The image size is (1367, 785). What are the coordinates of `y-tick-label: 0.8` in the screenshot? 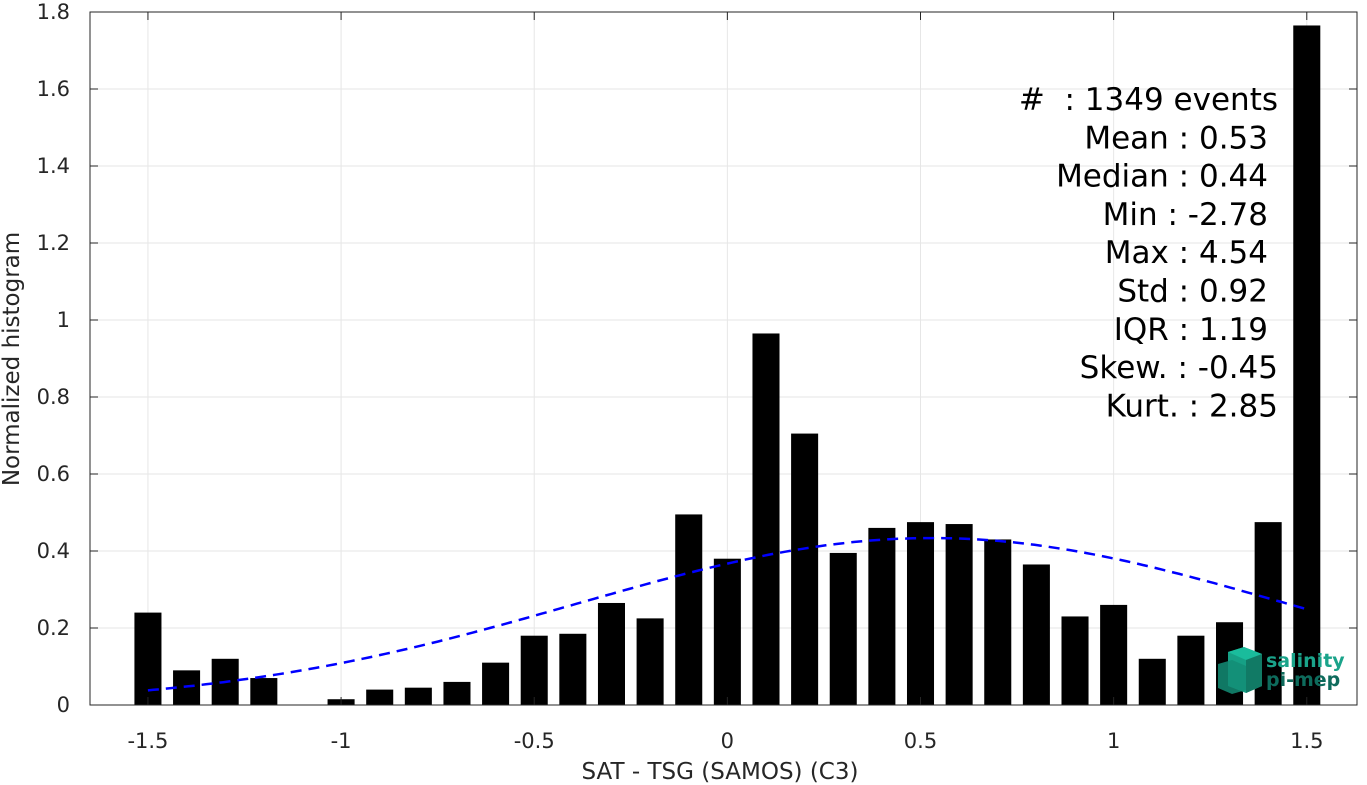 It's located at (53, 397).